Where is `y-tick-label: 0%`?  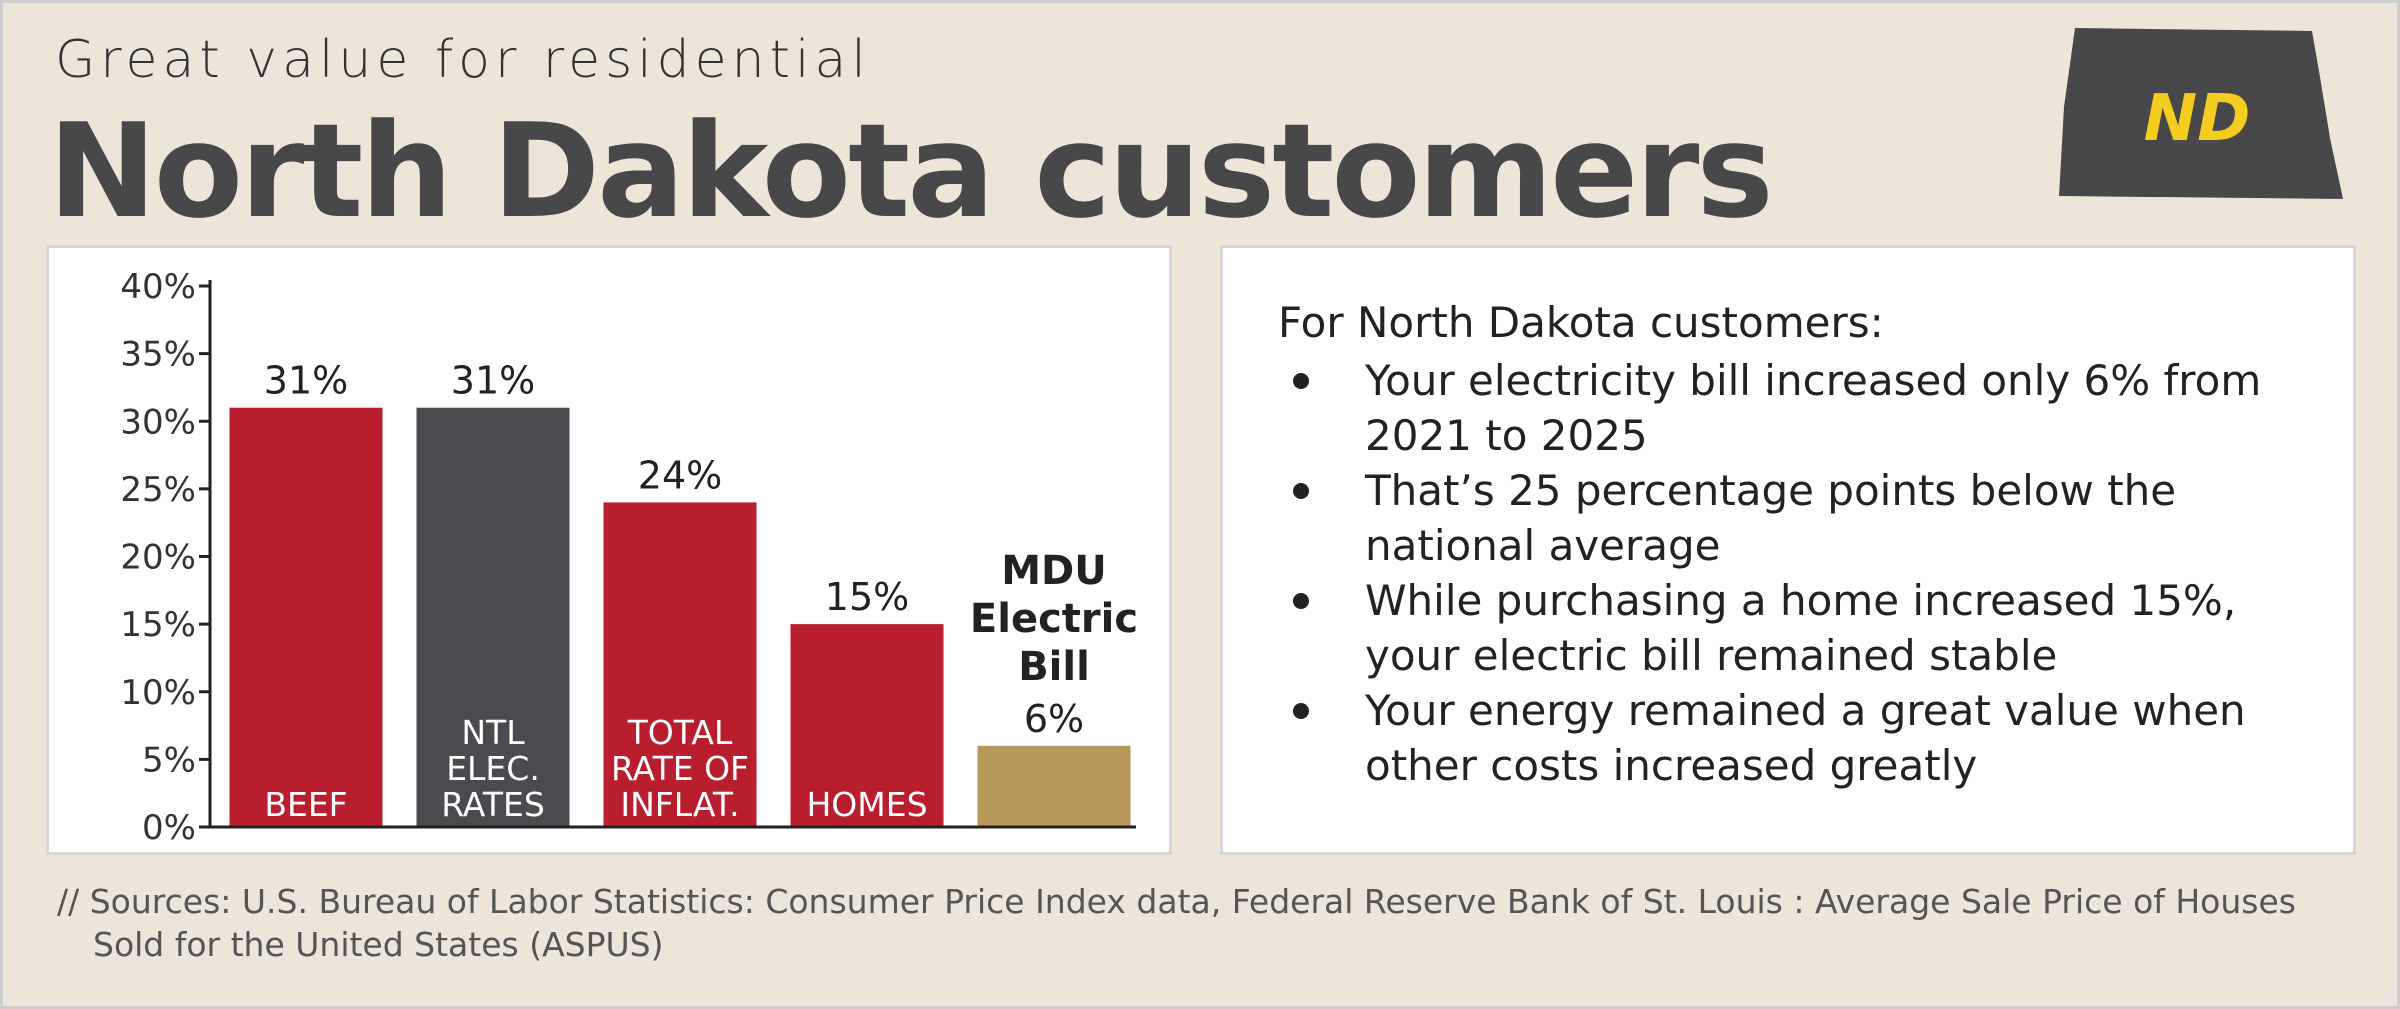 y-tick-label: 0% is located at coordinates (169, 828).